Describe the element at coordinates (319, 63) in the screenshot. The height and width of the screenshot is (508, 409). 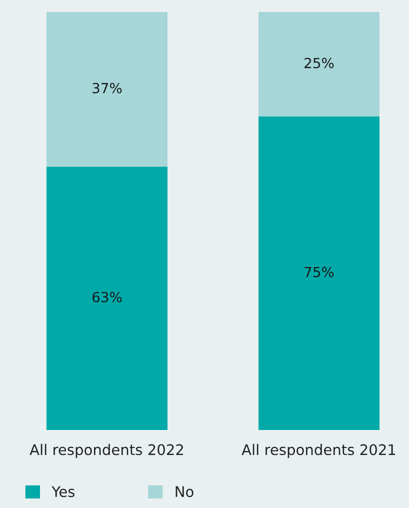
I see `data-label: 25%` at that location.